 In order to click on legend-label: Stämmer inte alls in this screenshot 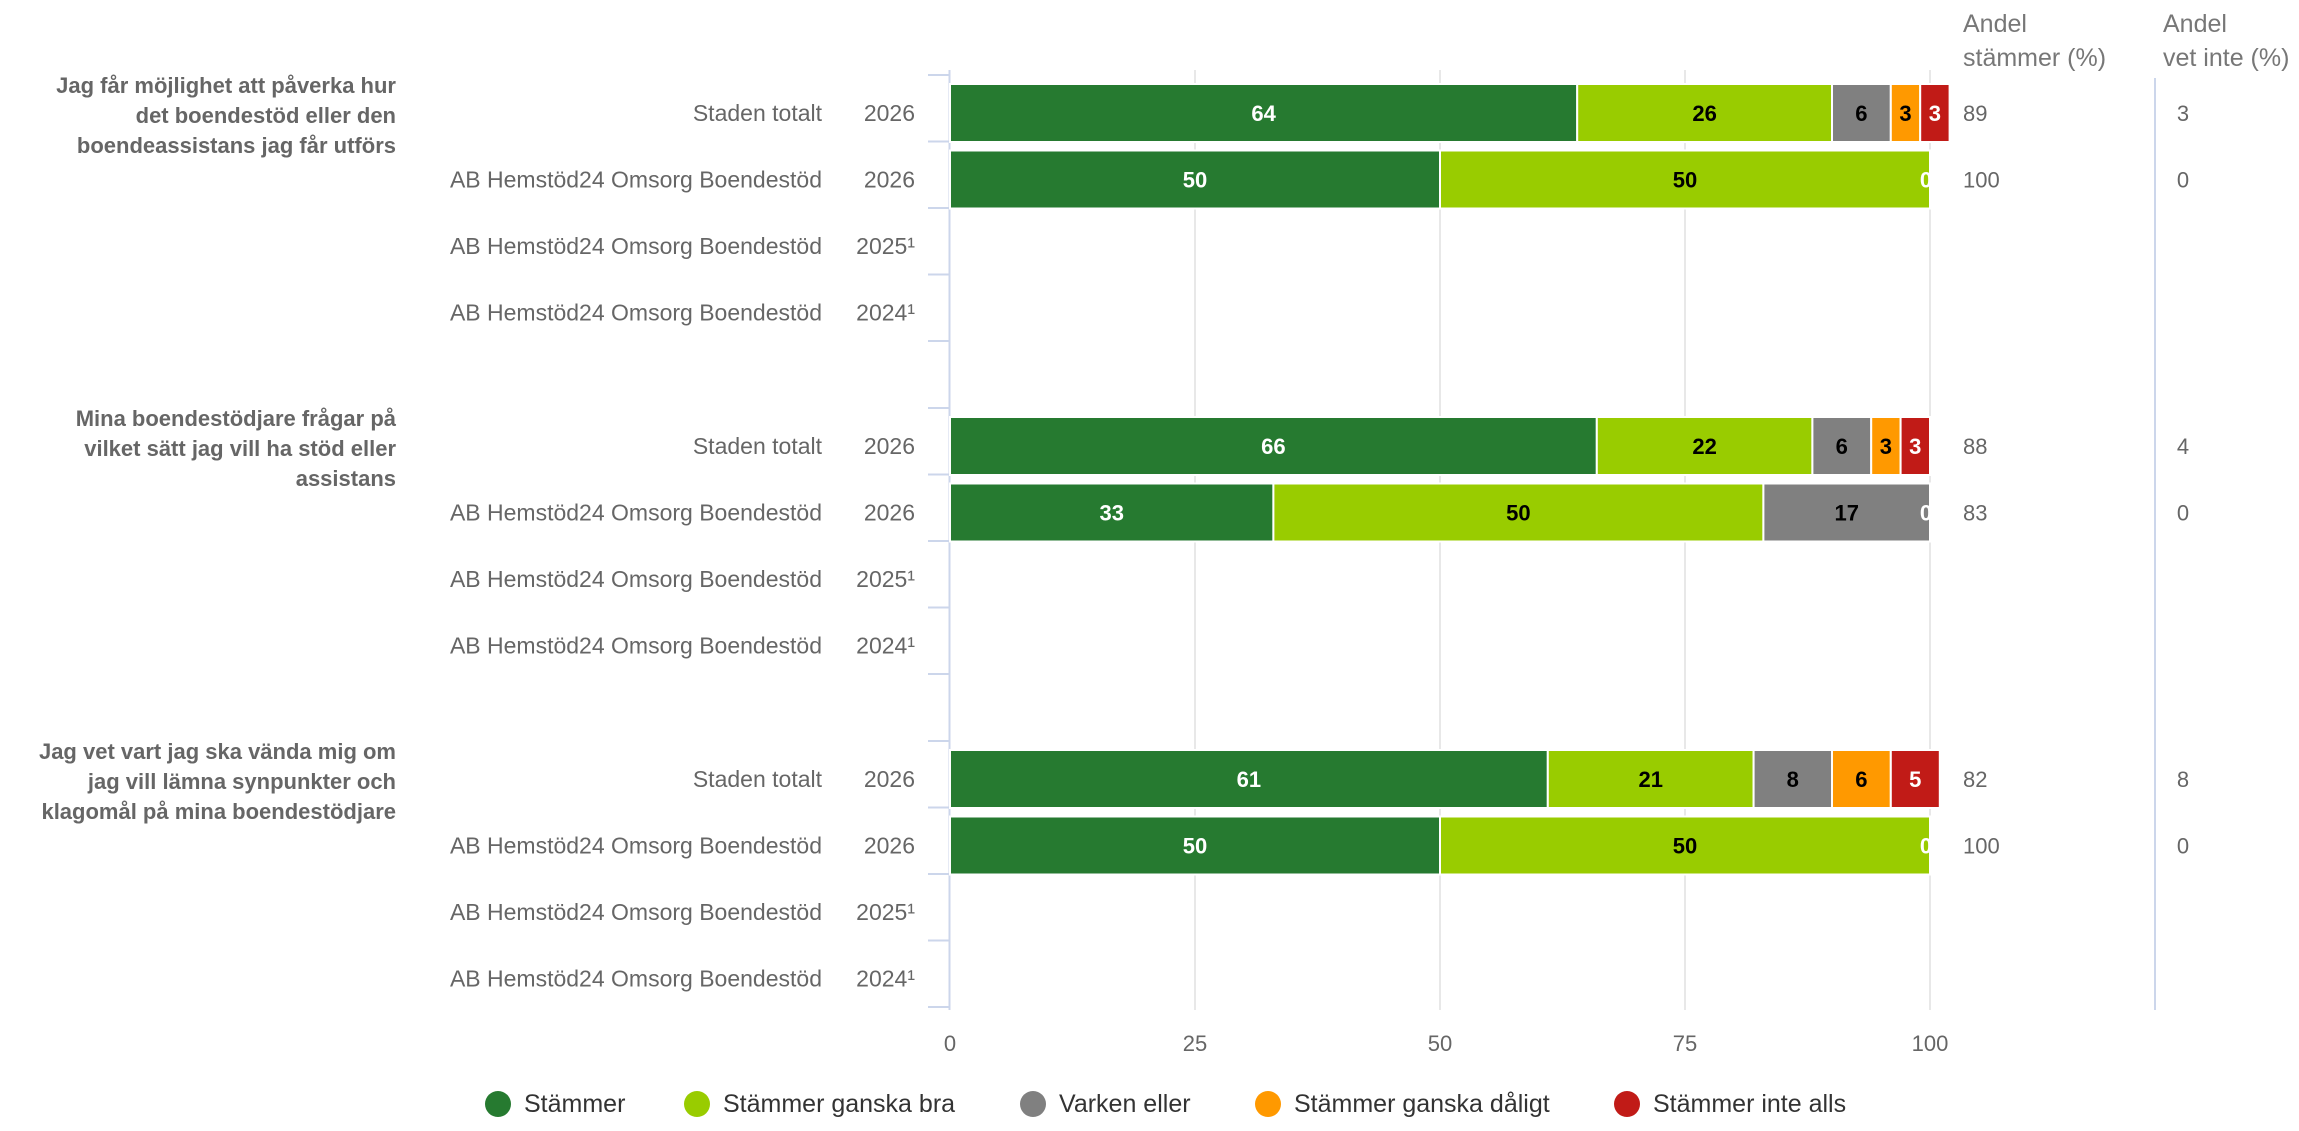, I will do `click(1749, 1104)`.